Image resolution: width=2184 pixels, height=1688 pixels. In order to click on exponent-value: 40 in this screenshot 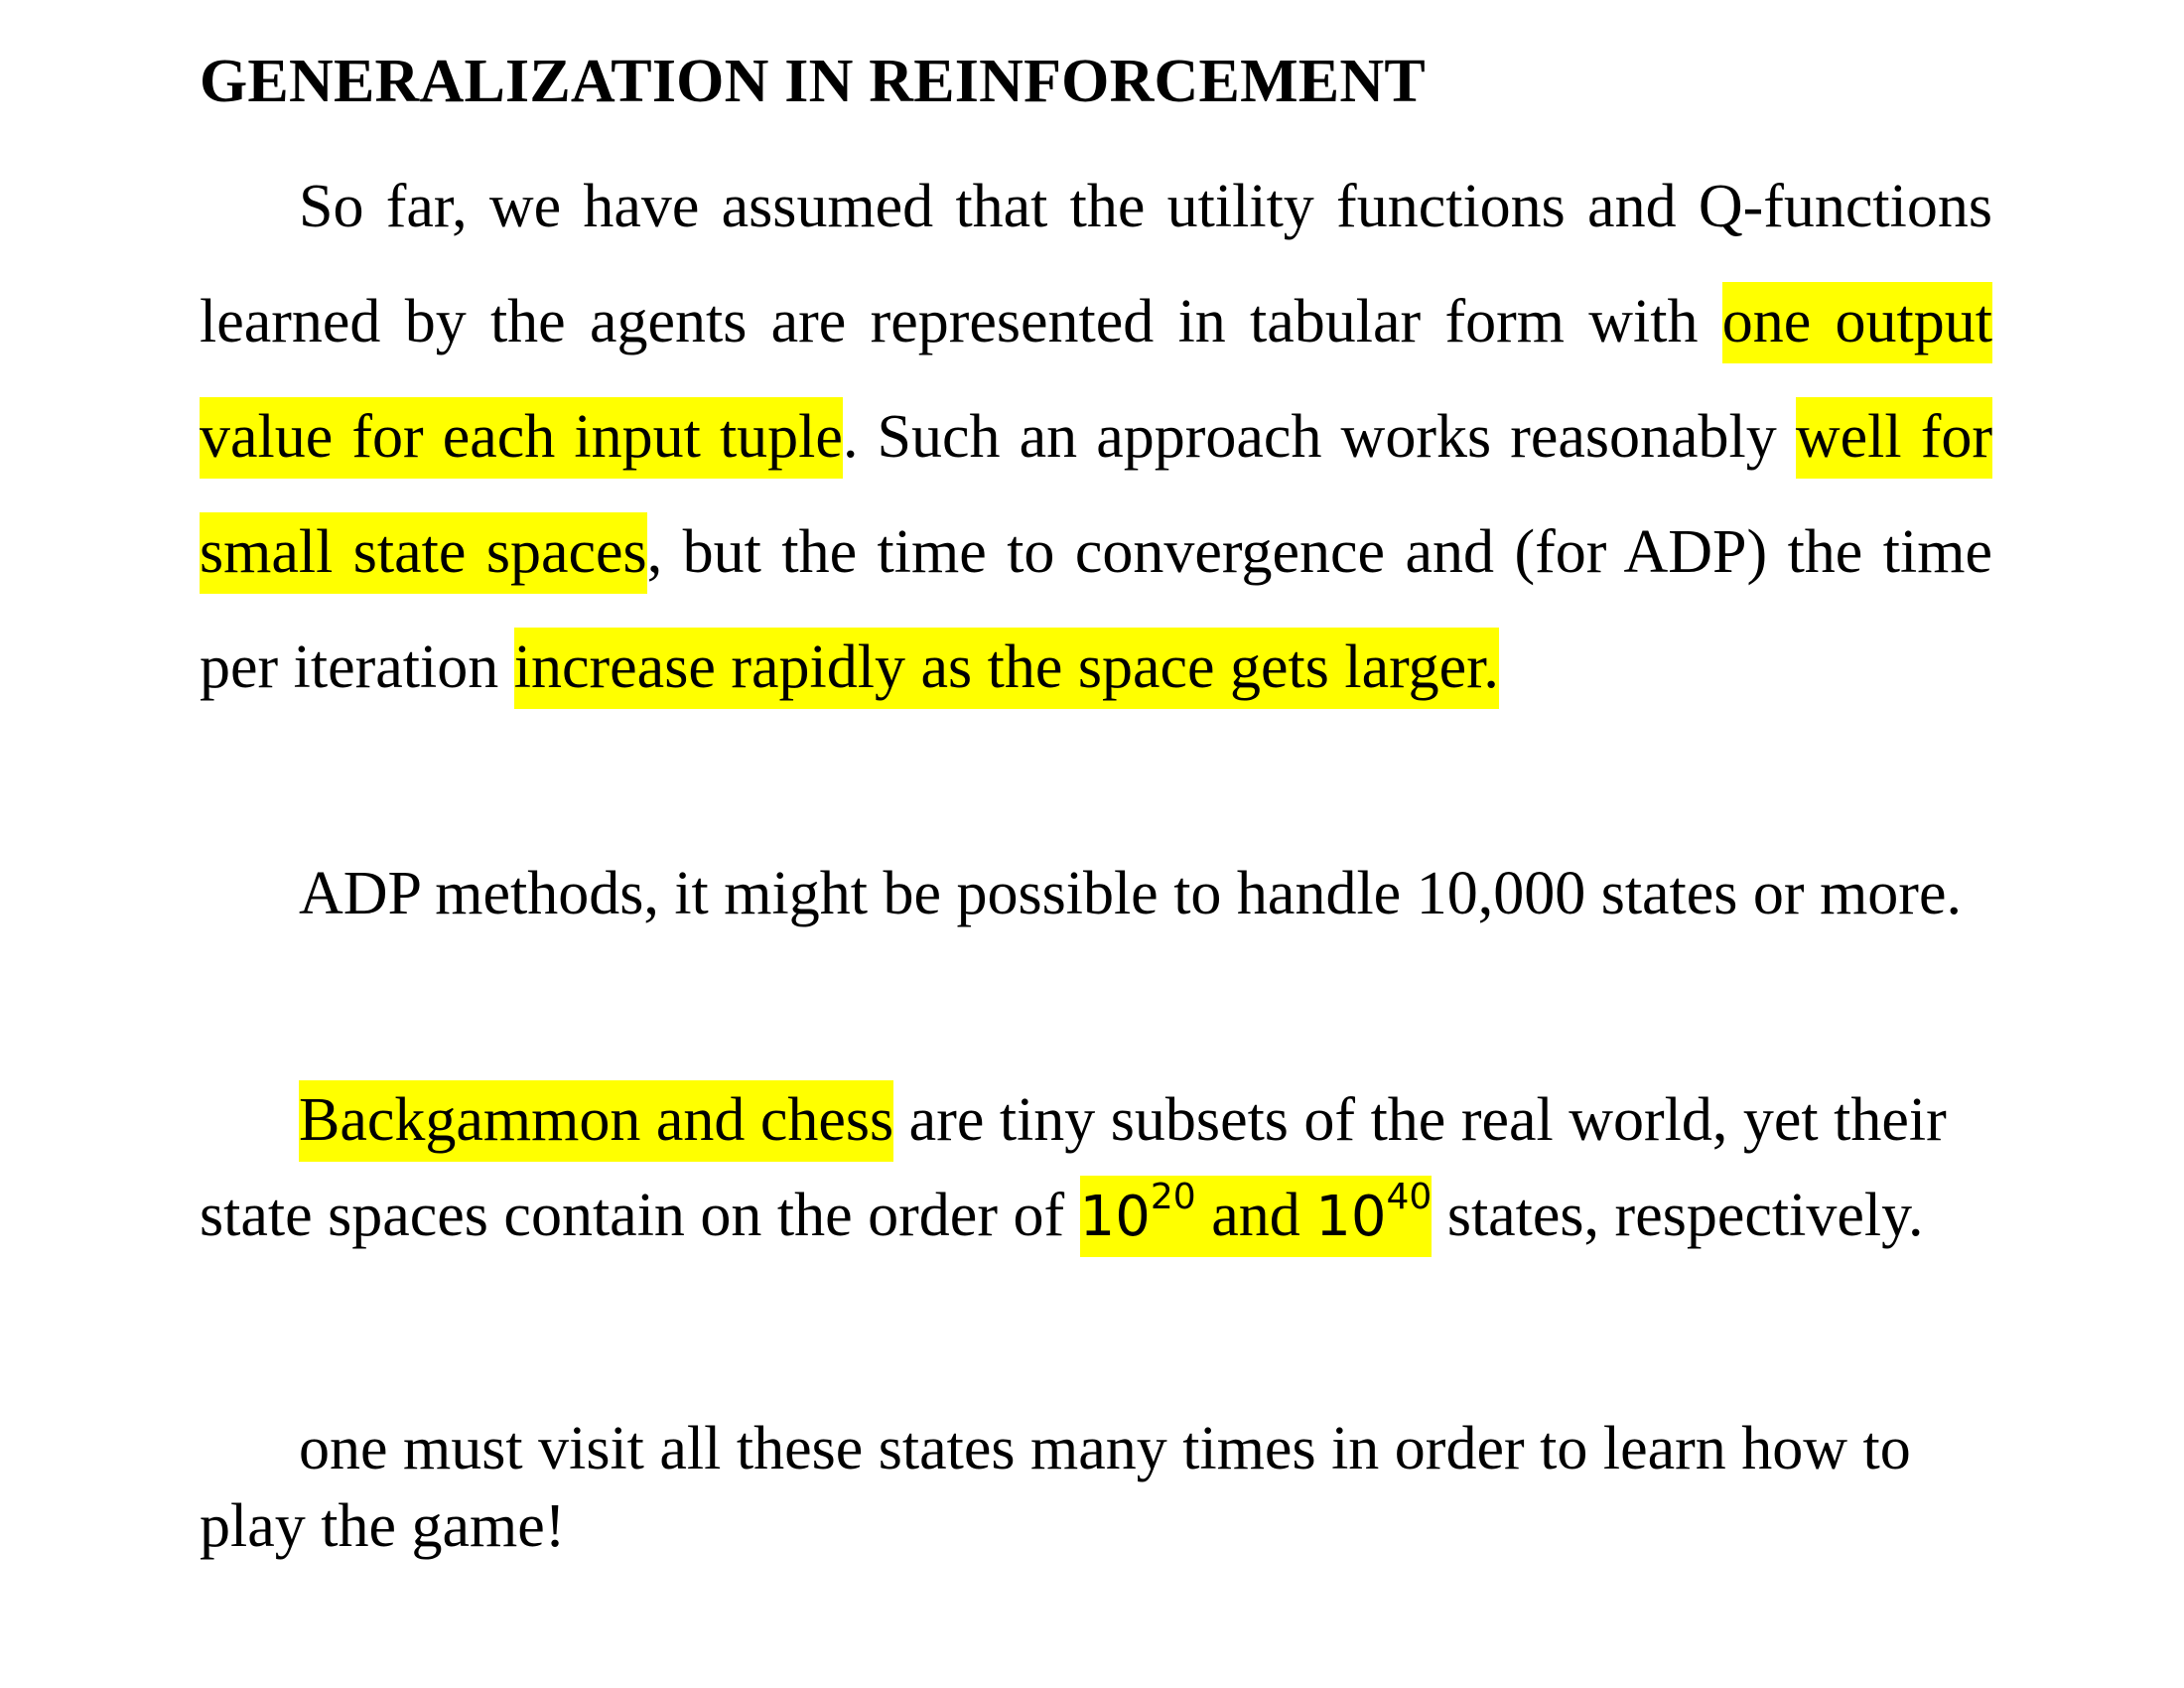, I will do `click(1409, 1197)`.